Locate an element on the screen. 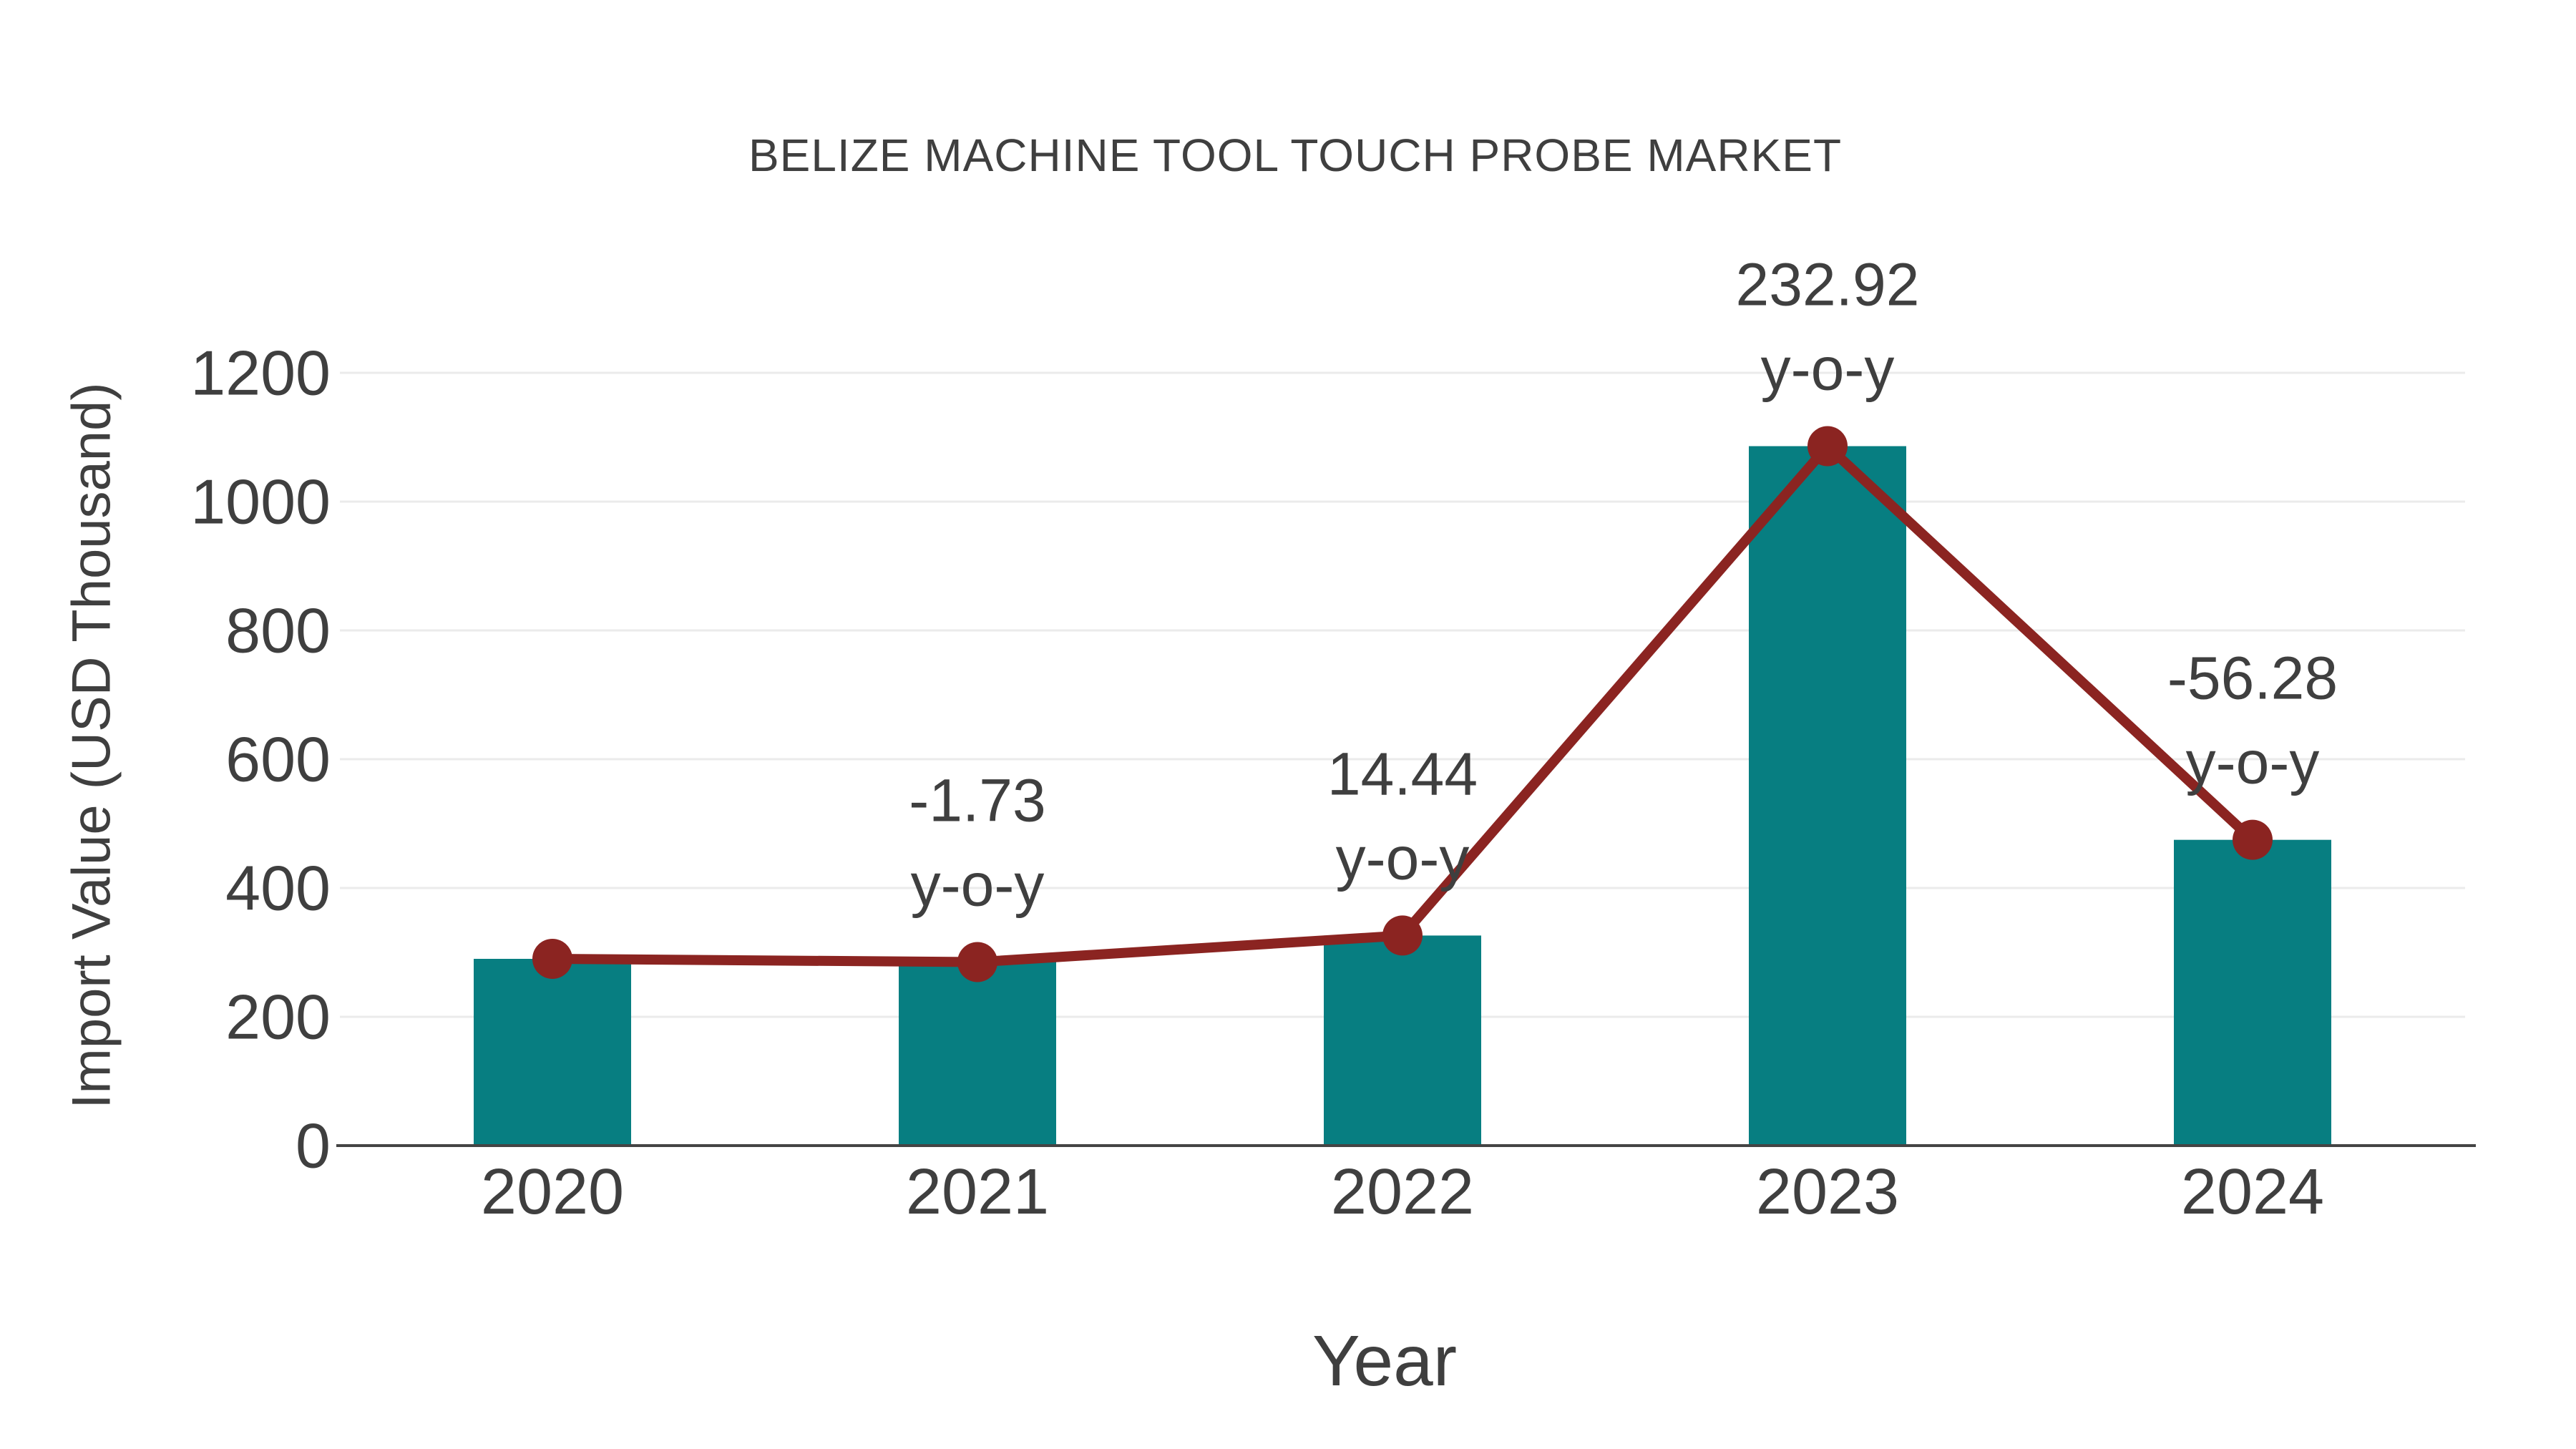  chart-title: BELIZE MACHINE TOOL TOUCH PROBE MARKET is located at coordinates (1295, 155).